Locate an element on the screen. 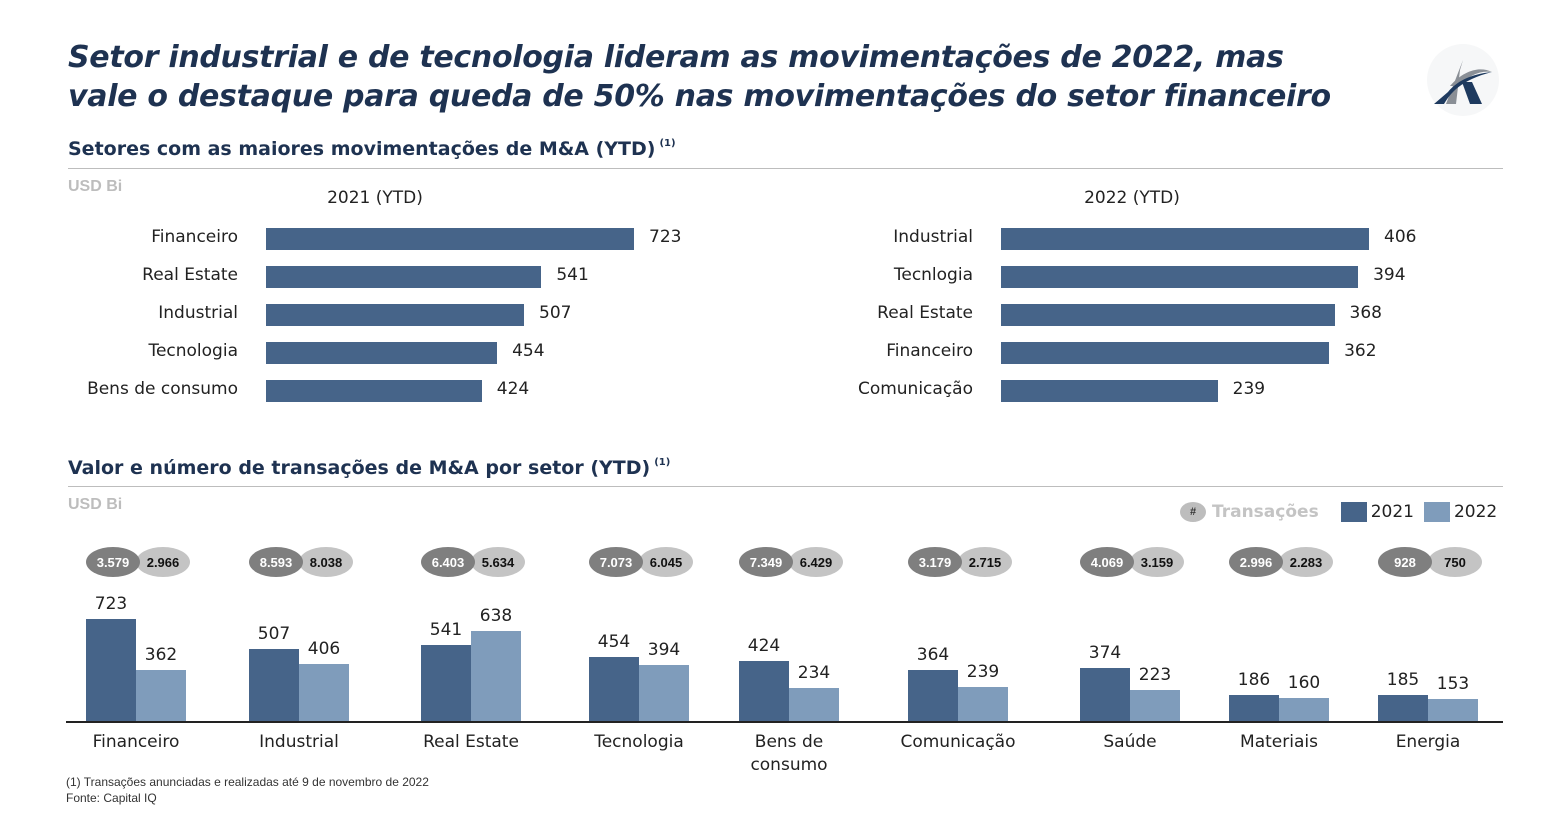 This screenshot has height=816, width=1564. data-label: 153 is located at coordinates (1453, 684).